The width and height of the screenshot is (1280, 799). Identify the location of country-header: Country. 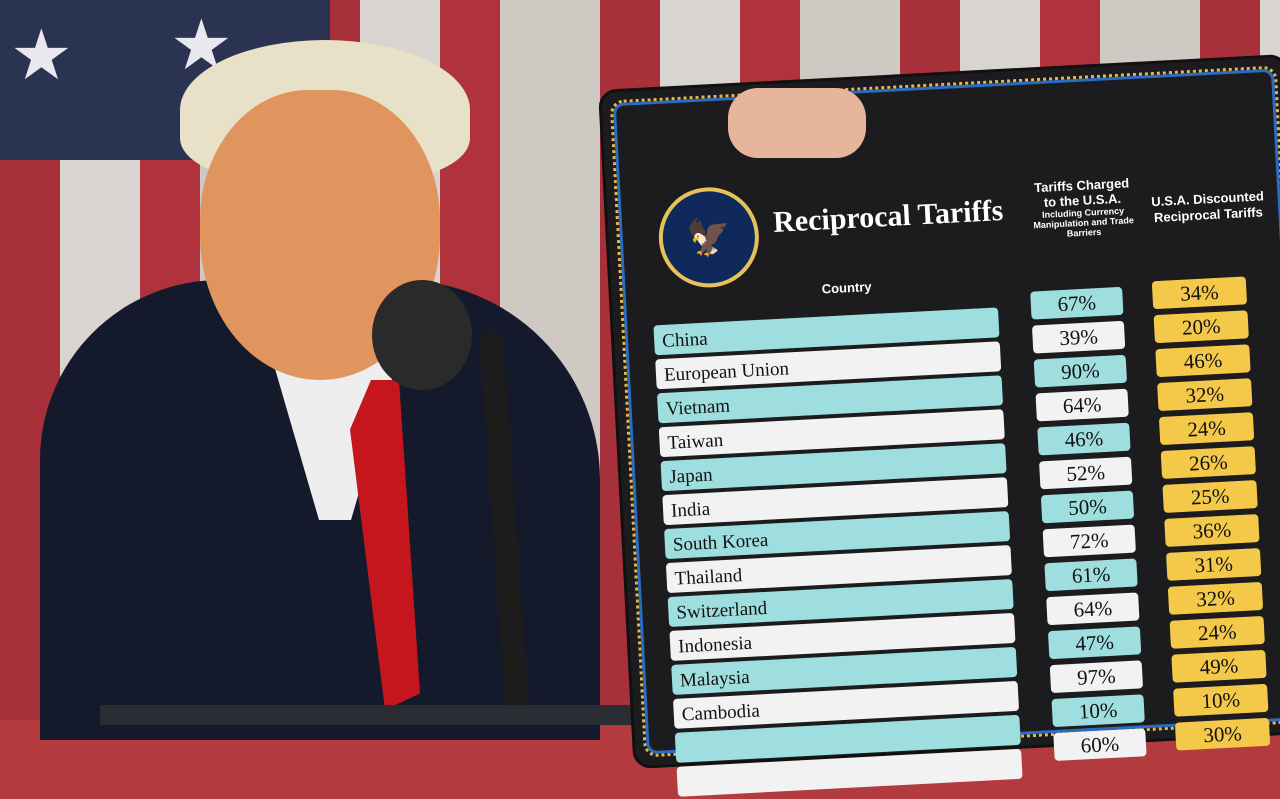
(846, 287).